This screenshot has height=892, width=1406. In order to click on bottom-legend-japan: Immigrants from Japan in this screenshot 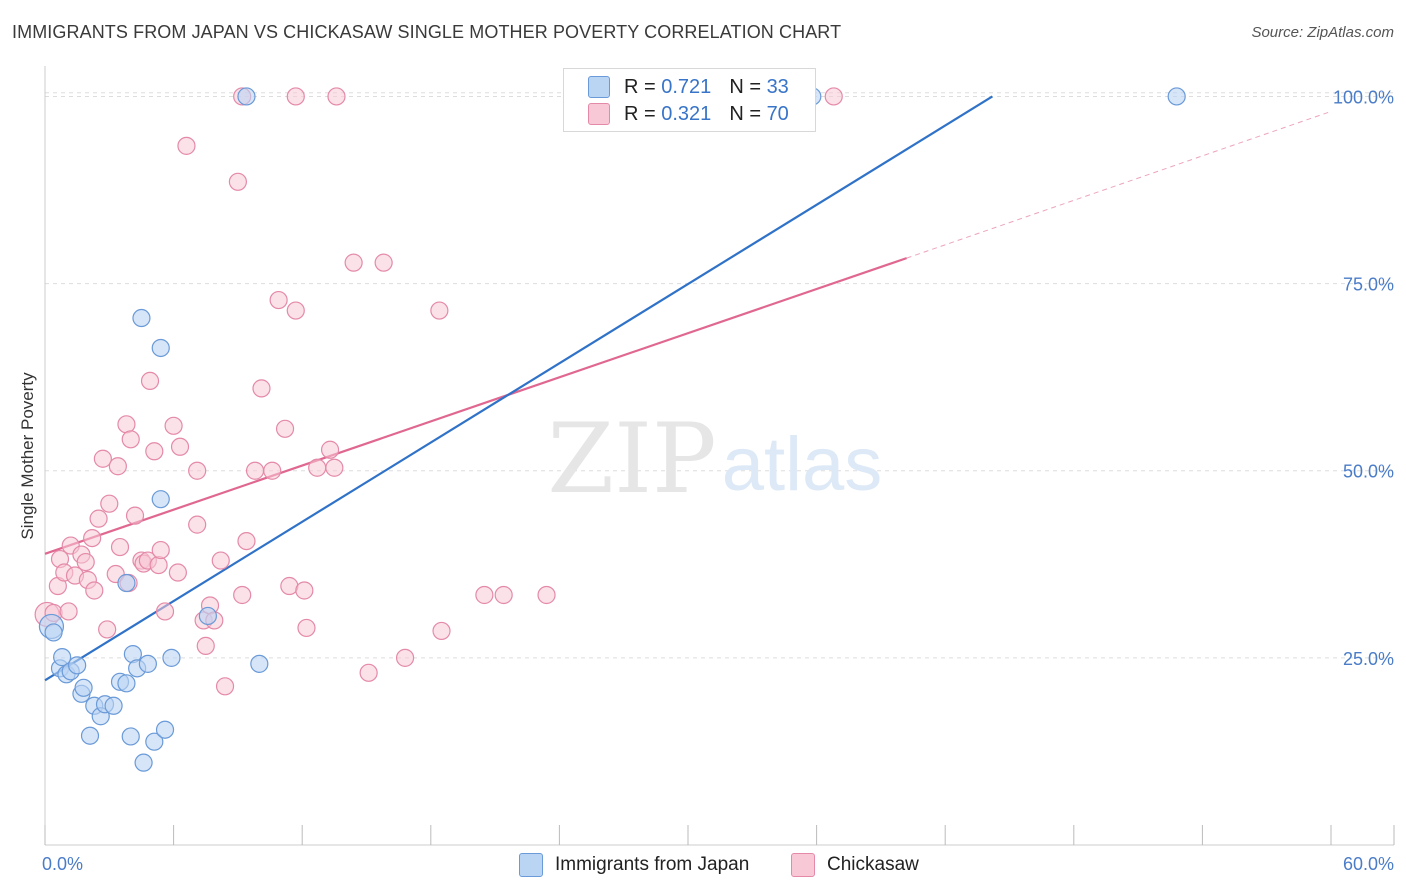, I will do `click(634, 865)`.